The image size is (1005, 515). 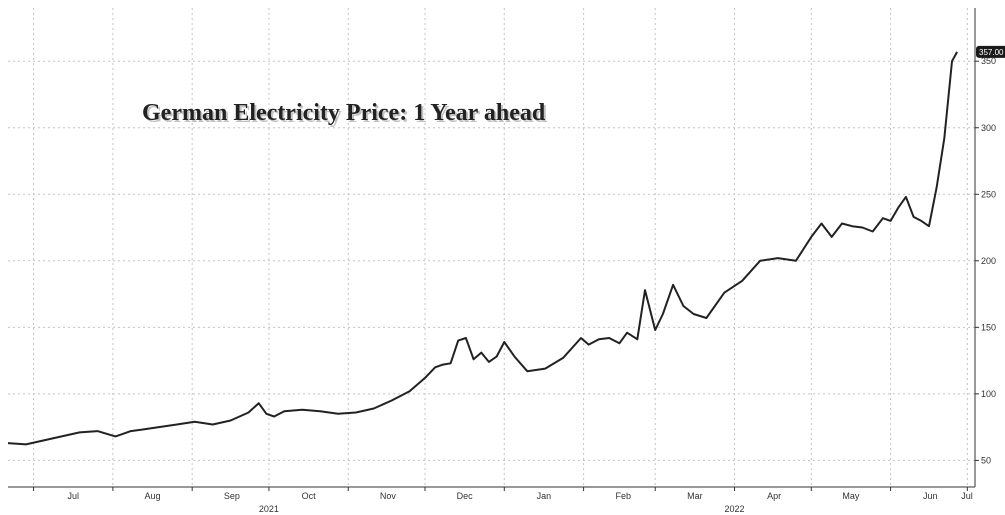 What do you see at coordinates (309, 496) in the screenshot?
I see `x-tick-label: Oct` at bounding box center [309, 496].